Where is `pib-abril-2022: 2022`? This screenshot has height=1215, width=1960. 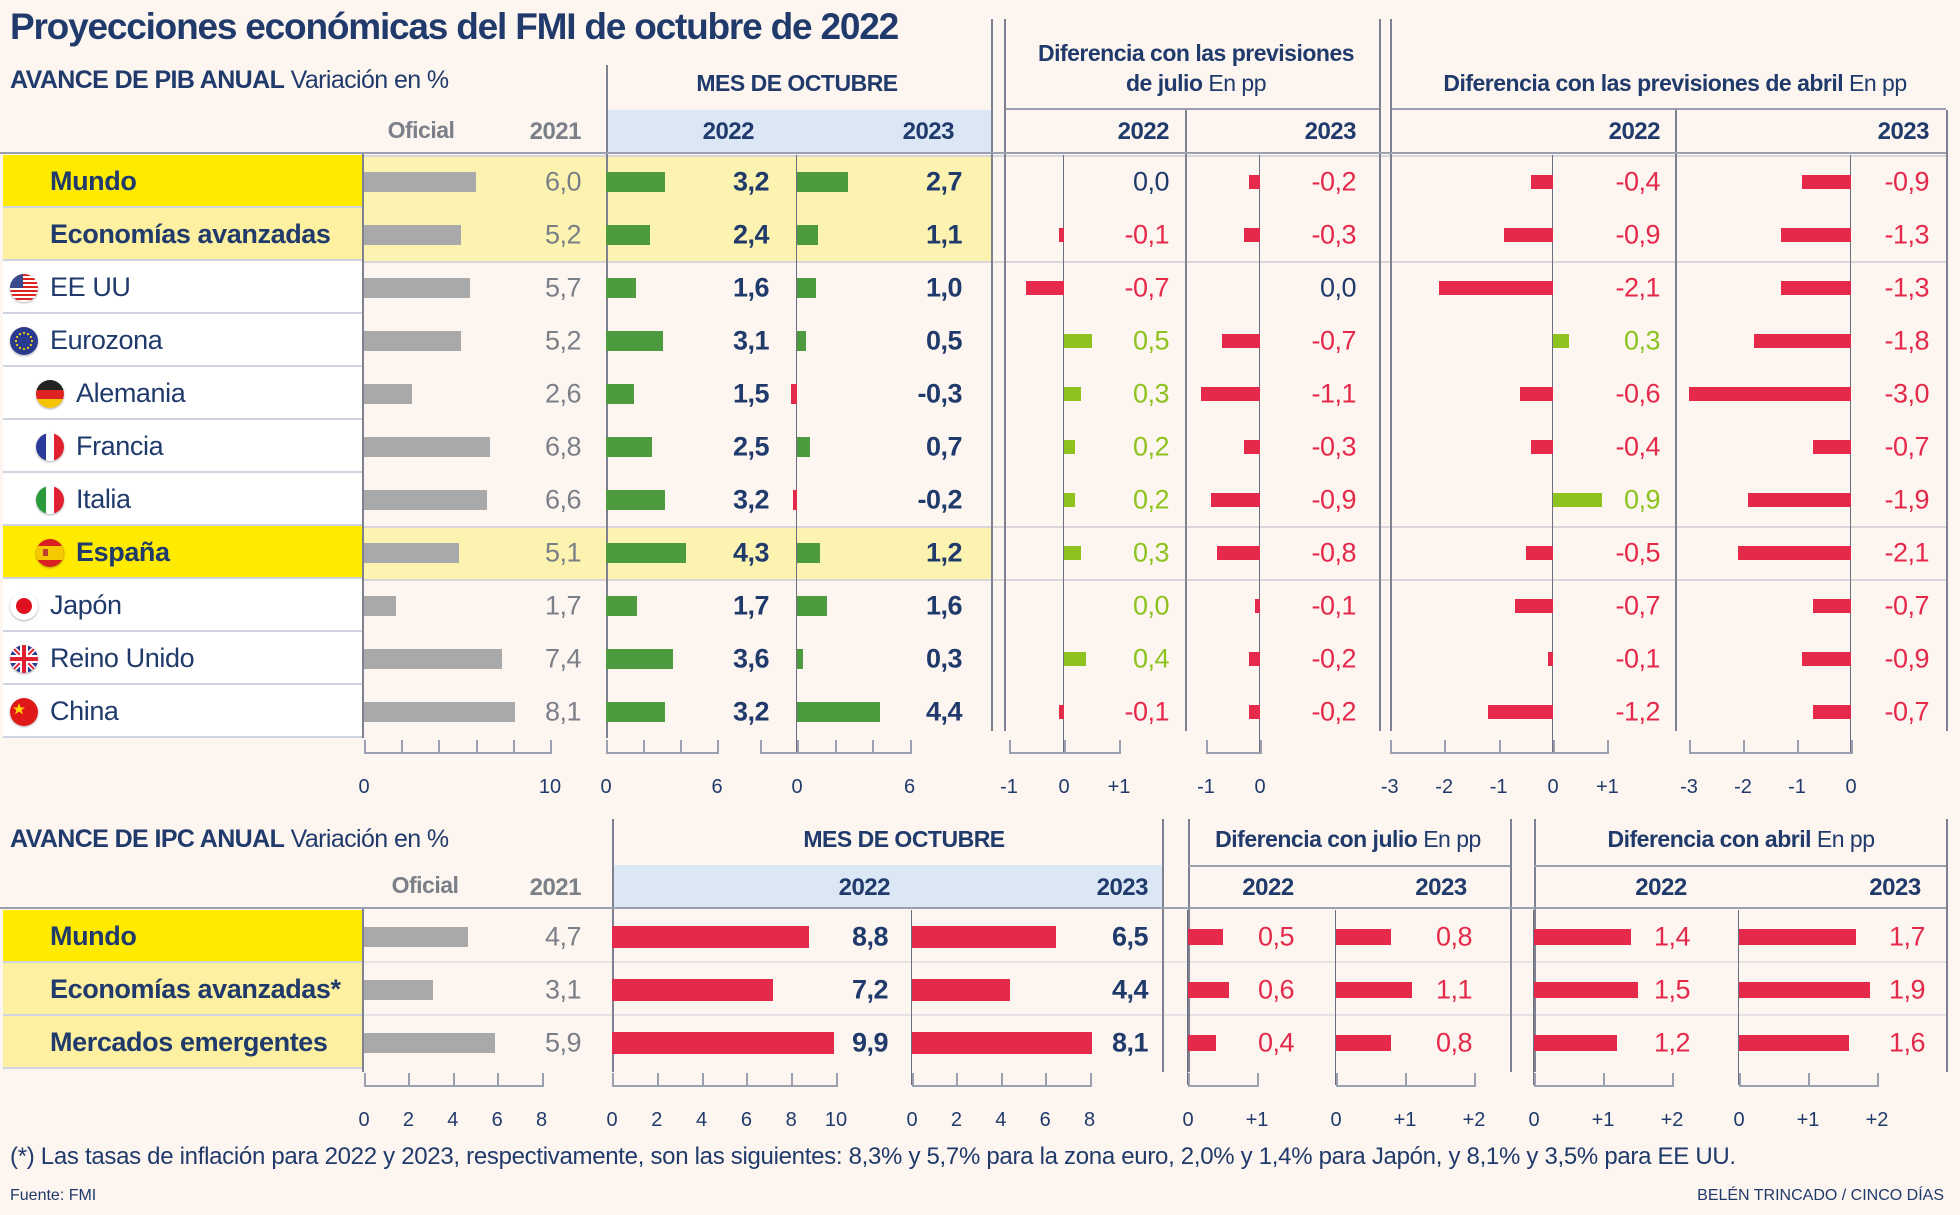
pib-abril-2022: 2022 is located at coordinates (1634, 131).